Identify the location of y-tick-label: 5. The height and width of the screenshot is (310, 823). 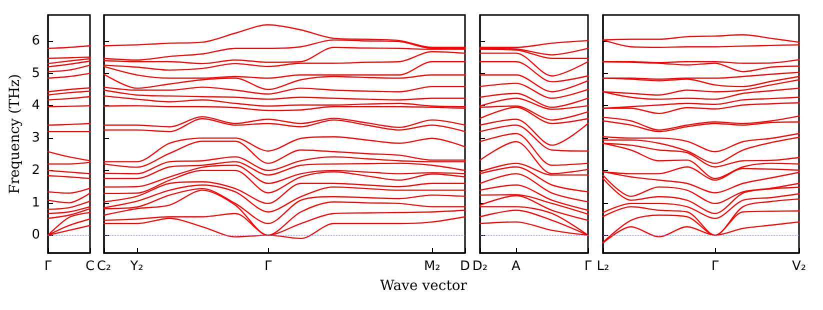
(36, 73).